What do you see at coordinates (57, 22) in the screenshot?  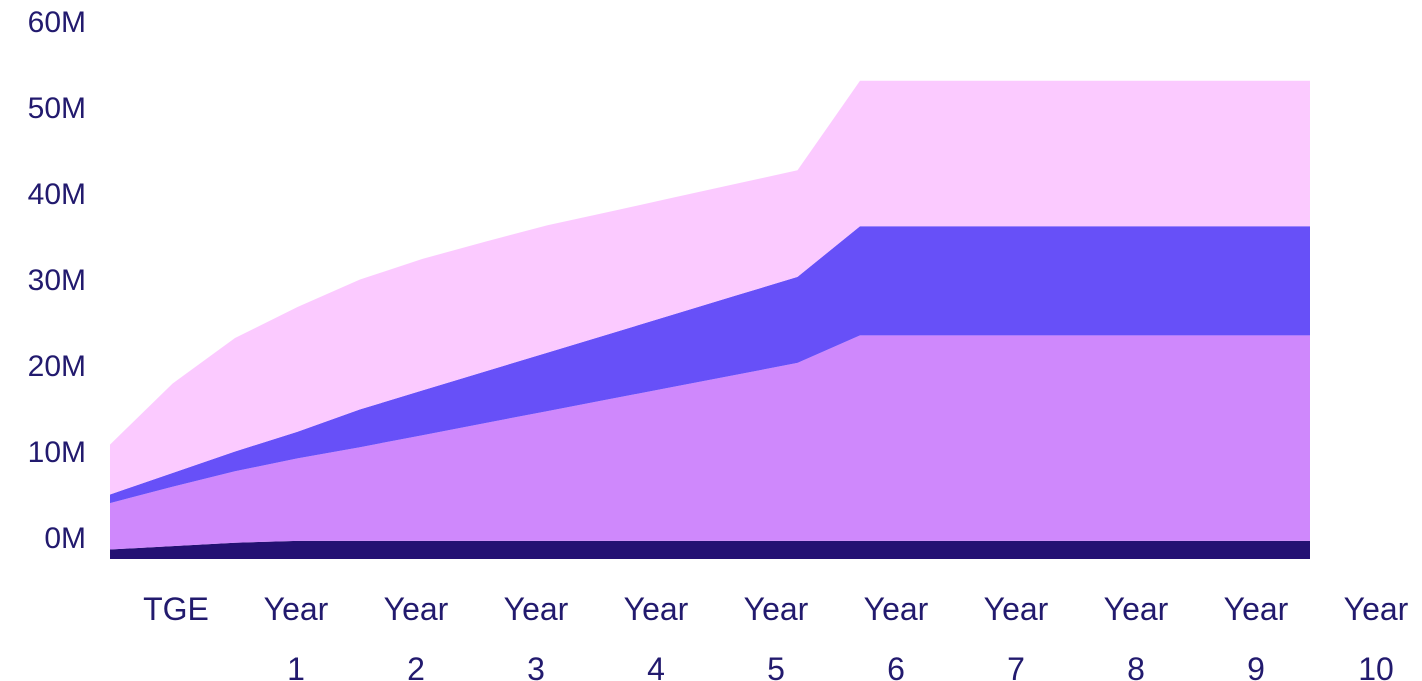 I see `y-tick-label: 60M` at bounding box center [57, 22].